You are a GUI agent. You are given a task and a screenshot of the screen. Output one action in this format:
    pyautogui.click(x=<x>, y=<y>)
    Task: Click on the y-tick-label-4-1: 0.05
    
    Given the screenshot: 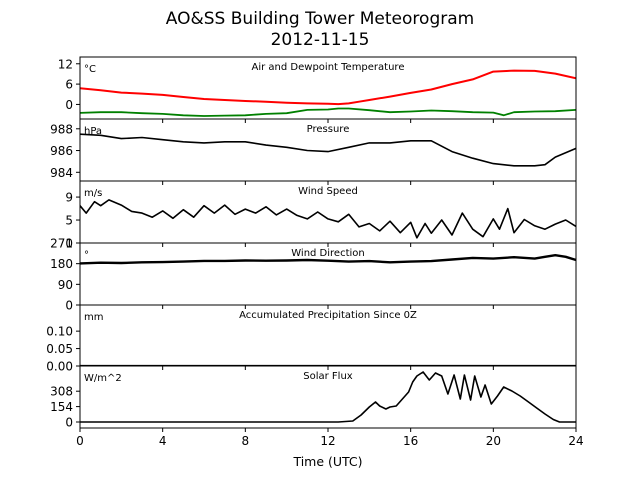 What is the action you would take?
    pyautogui.click(x=59, y=349)
    